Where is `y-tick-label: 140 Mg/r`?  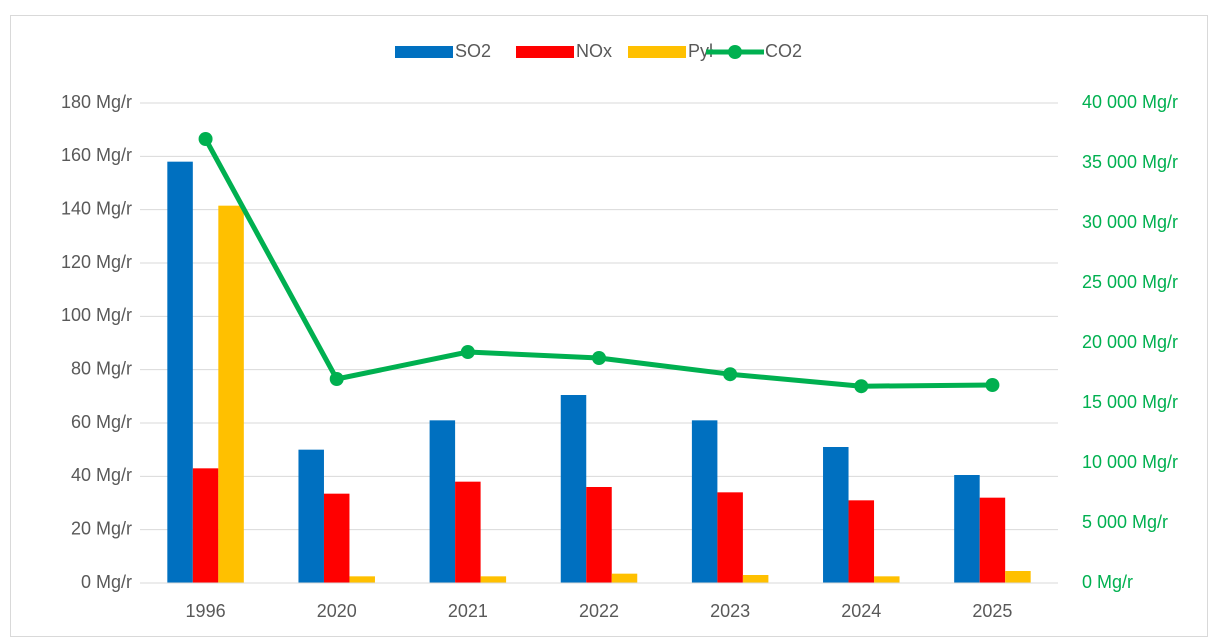 y-tick-label: 140 Mg/r is located at coordinates (96, 208).